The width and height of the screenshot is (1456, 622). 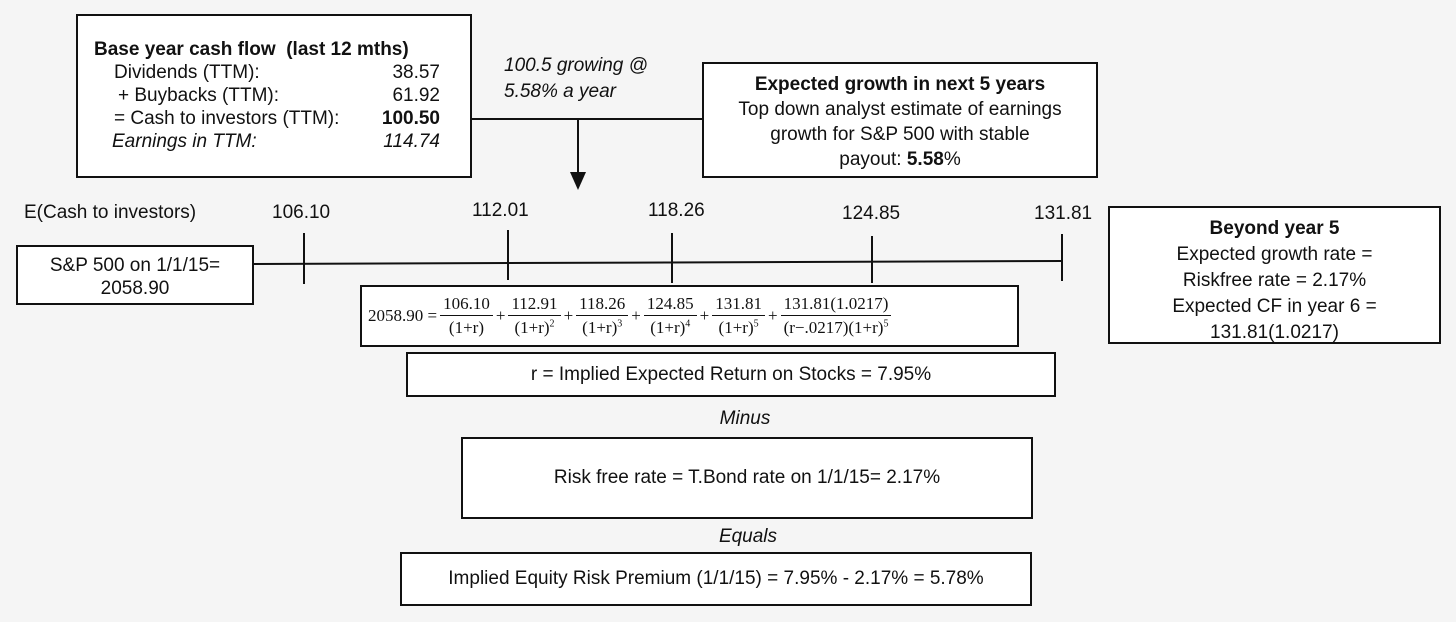 What do you see at coordinates (738, 316) in the screenshot?
I see `term-5: 131.81 (1+r)5` at bounding box center [738, 316].